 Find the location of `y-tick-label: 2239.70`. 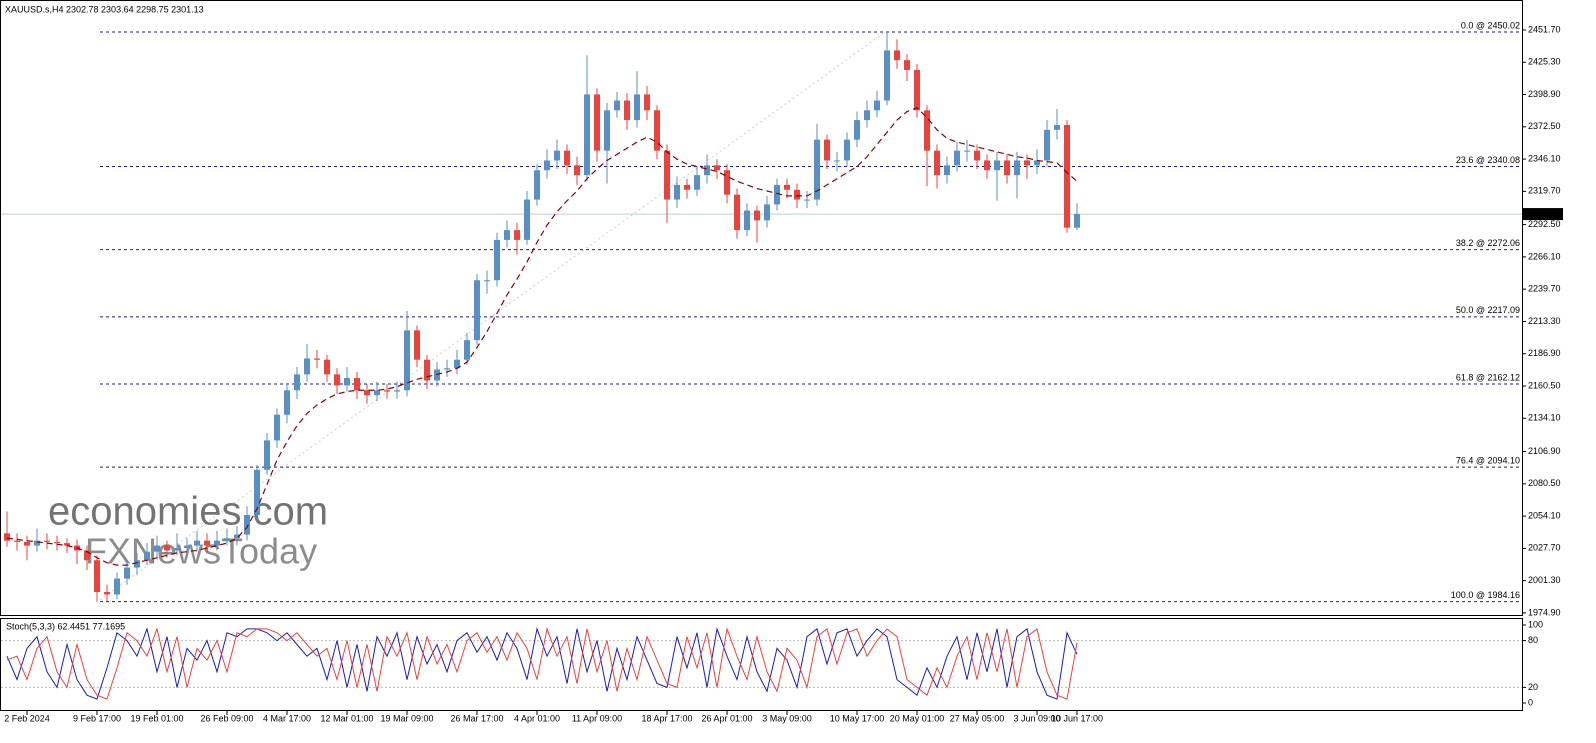

y-tick-label: 2239.70 is located at coordinates (1544, 289).